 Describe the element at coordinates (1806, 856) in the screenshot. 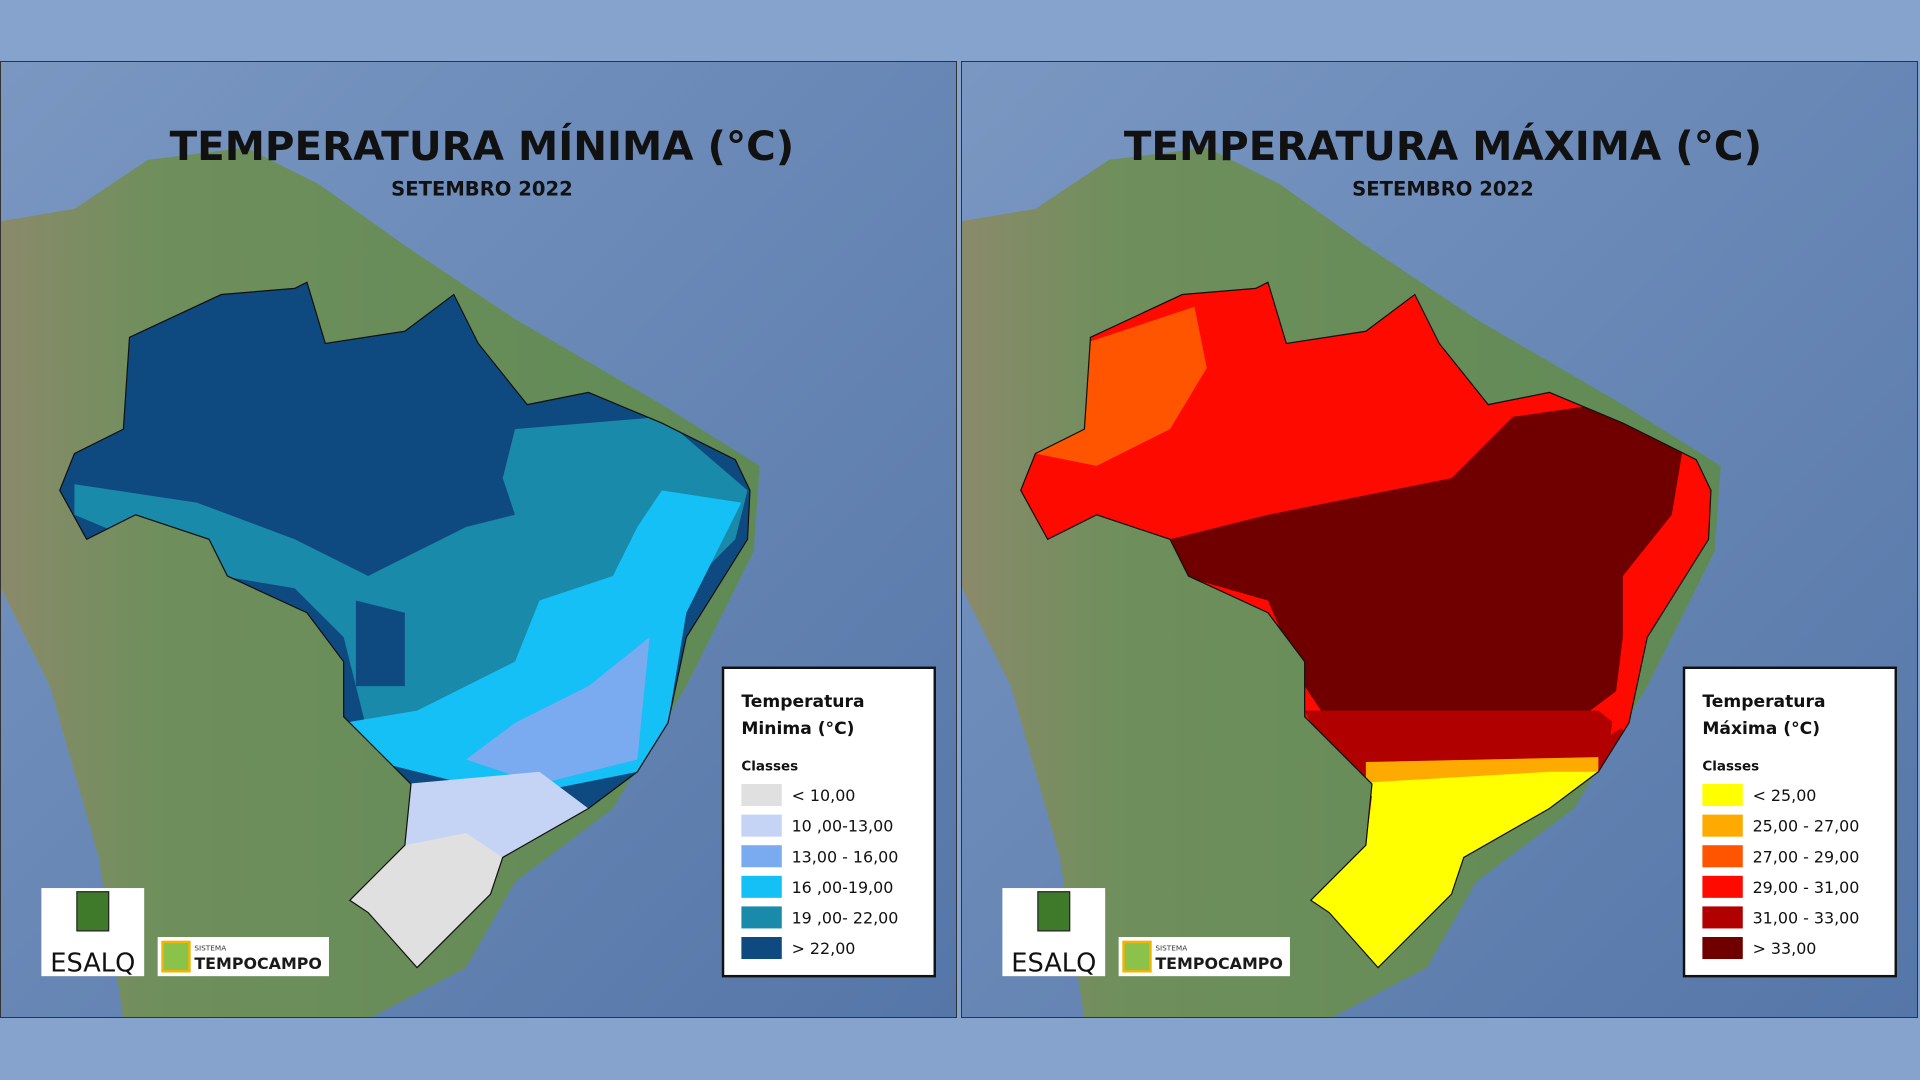

I see `legend-label: 27,00 - 29,00` at that location.